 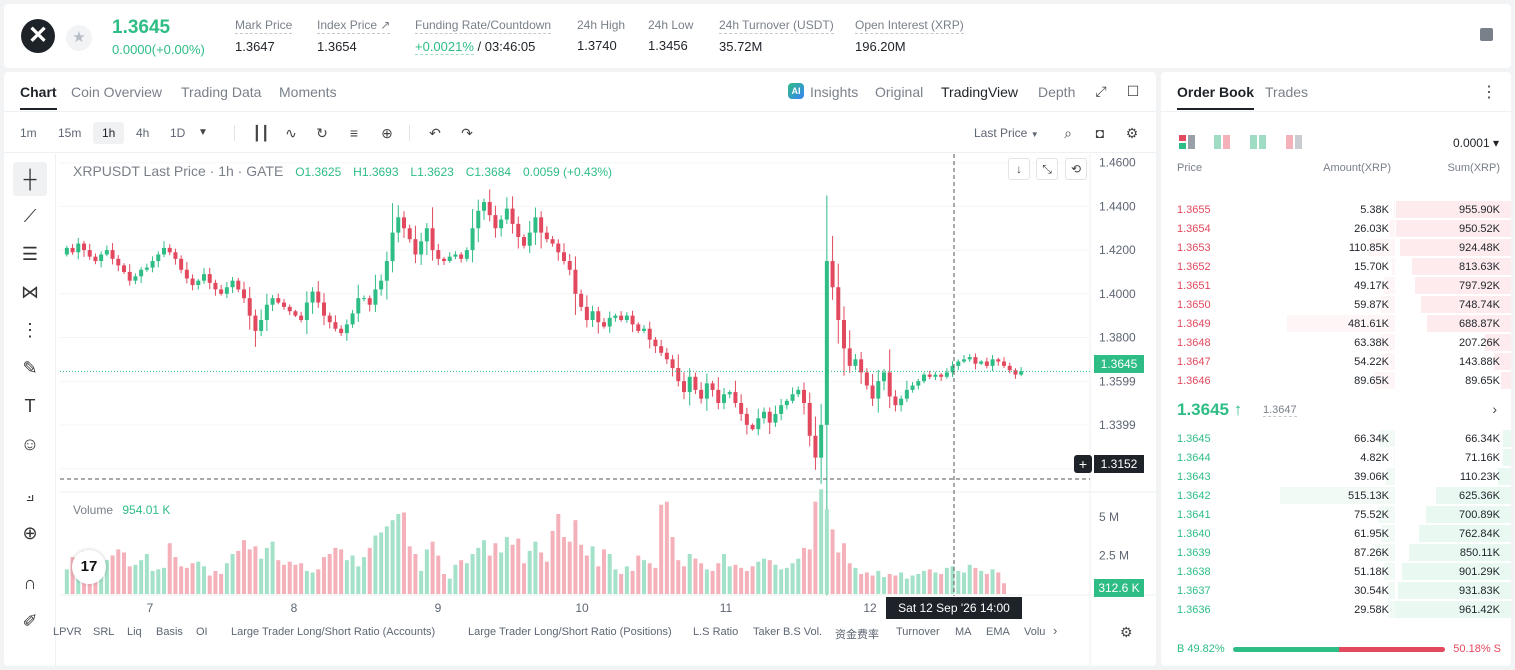 I want to click on refresh-icon: ⟲, so click(x=1076, y=169).